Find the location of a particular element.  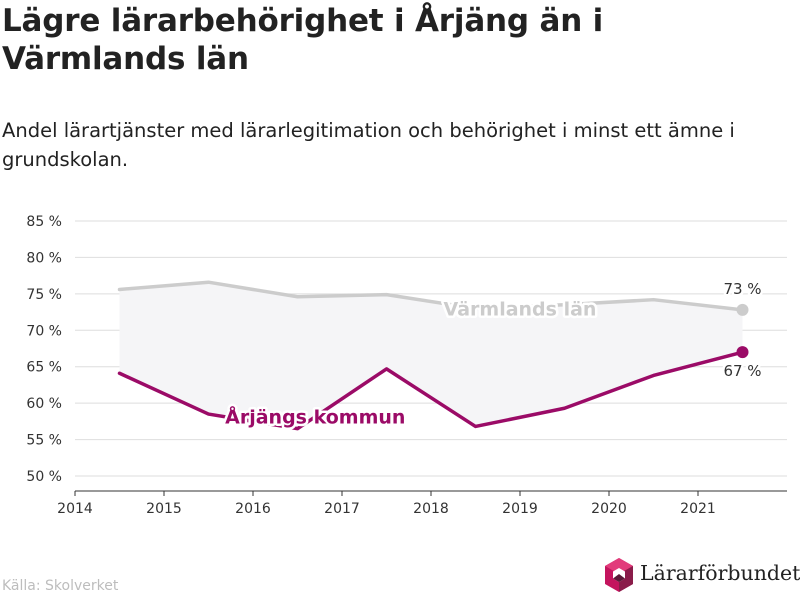

x-tick-label: 2015 is located at coordinates (164, 509).